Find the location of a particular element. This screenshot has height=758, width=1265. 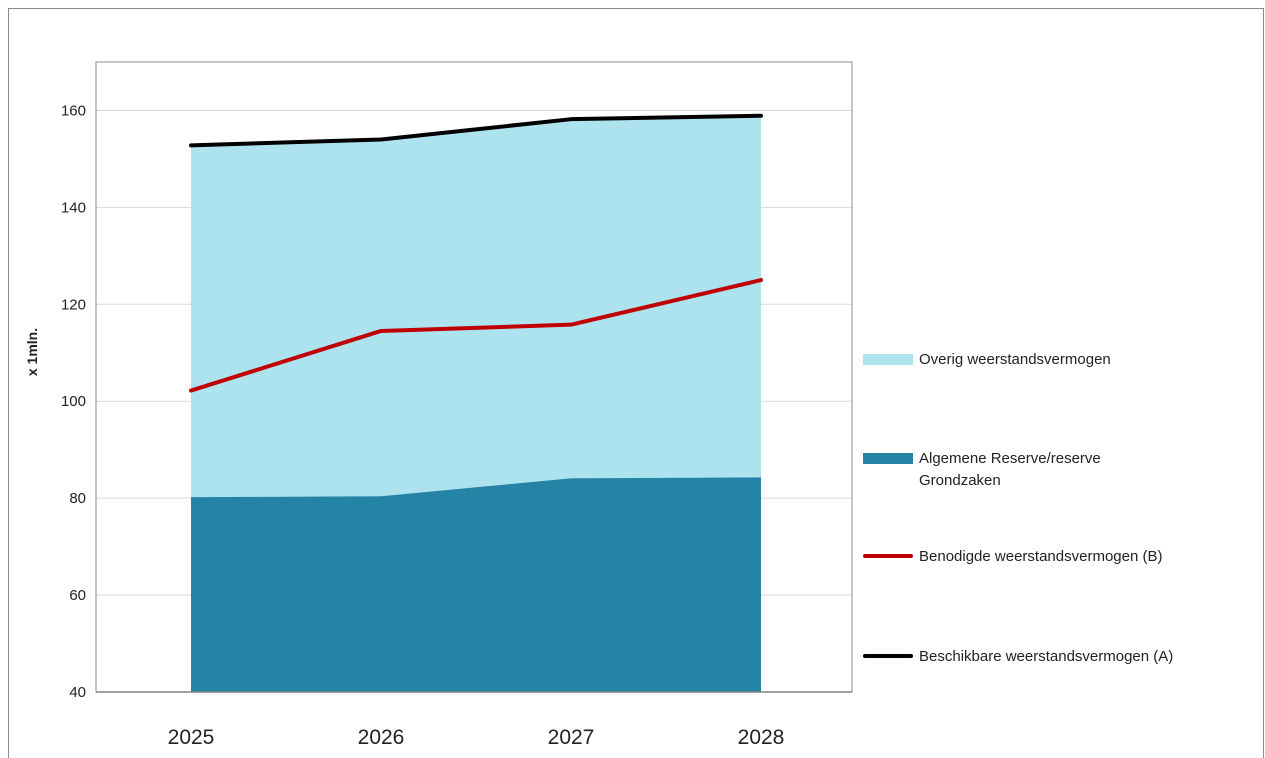

y-tick-label: 100 is located at coordinates (73, 401).